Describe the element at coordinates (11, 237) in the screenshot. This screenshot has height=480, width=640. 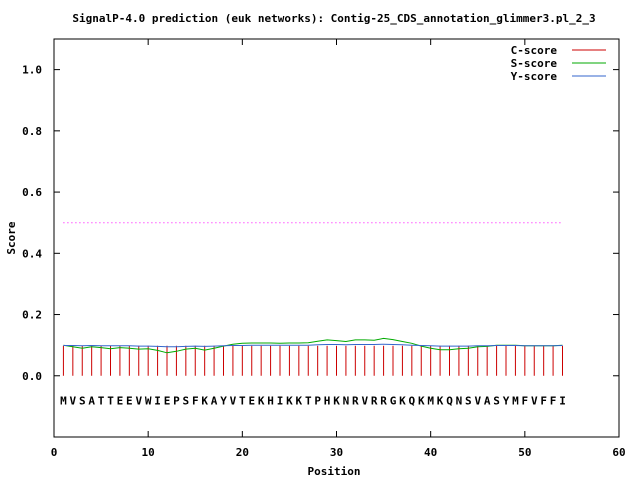
I see `y-axis-label: Score` at that location.